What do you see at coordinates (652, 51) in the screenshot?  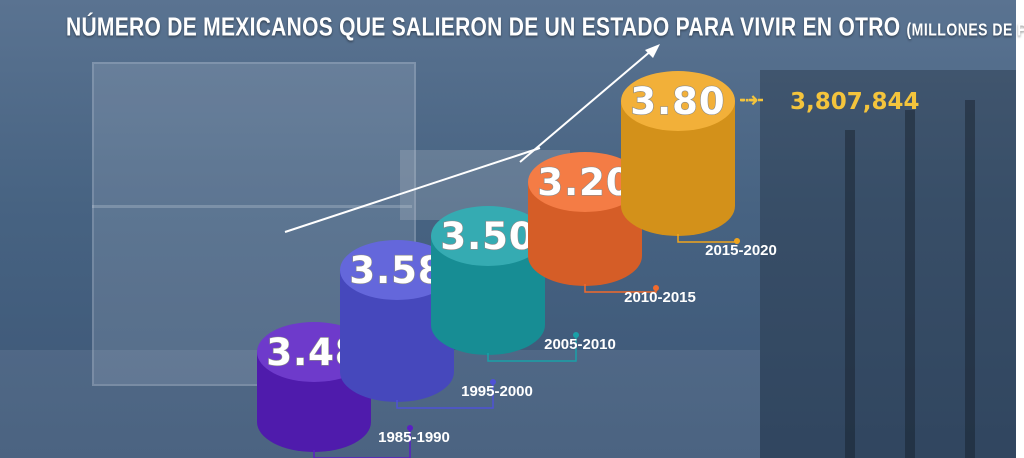 I see `trend-arrow-head` at bounding box center [652, 51].